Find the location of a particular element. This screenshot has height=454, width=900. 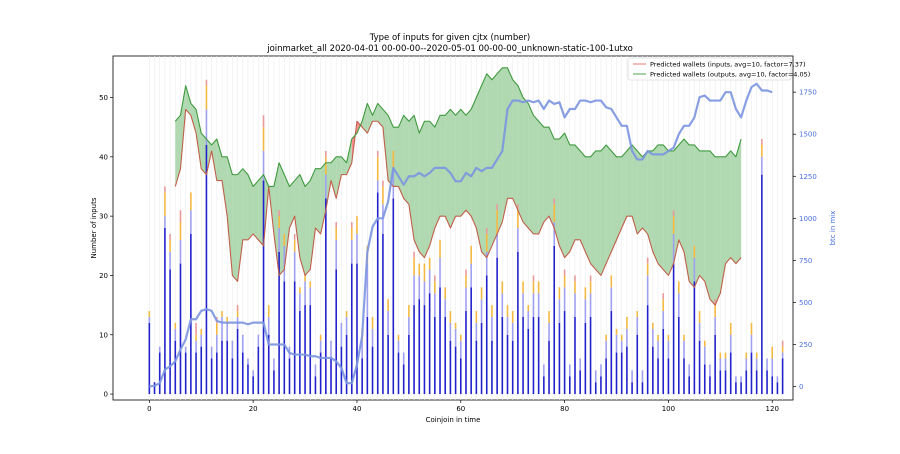

y-right-tick-label: 1500 is located at coordinates (808, 135).